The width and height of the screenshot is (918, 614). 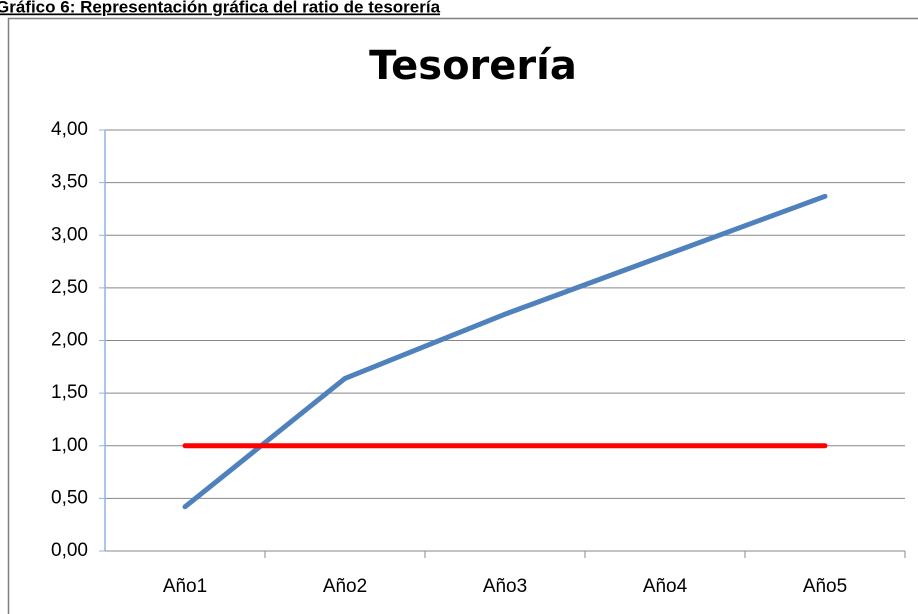 What do you see at coordinates (69, 340) in the screenshot?
I see `y-tick-label: 2,00` at bounding box center [69, 340].